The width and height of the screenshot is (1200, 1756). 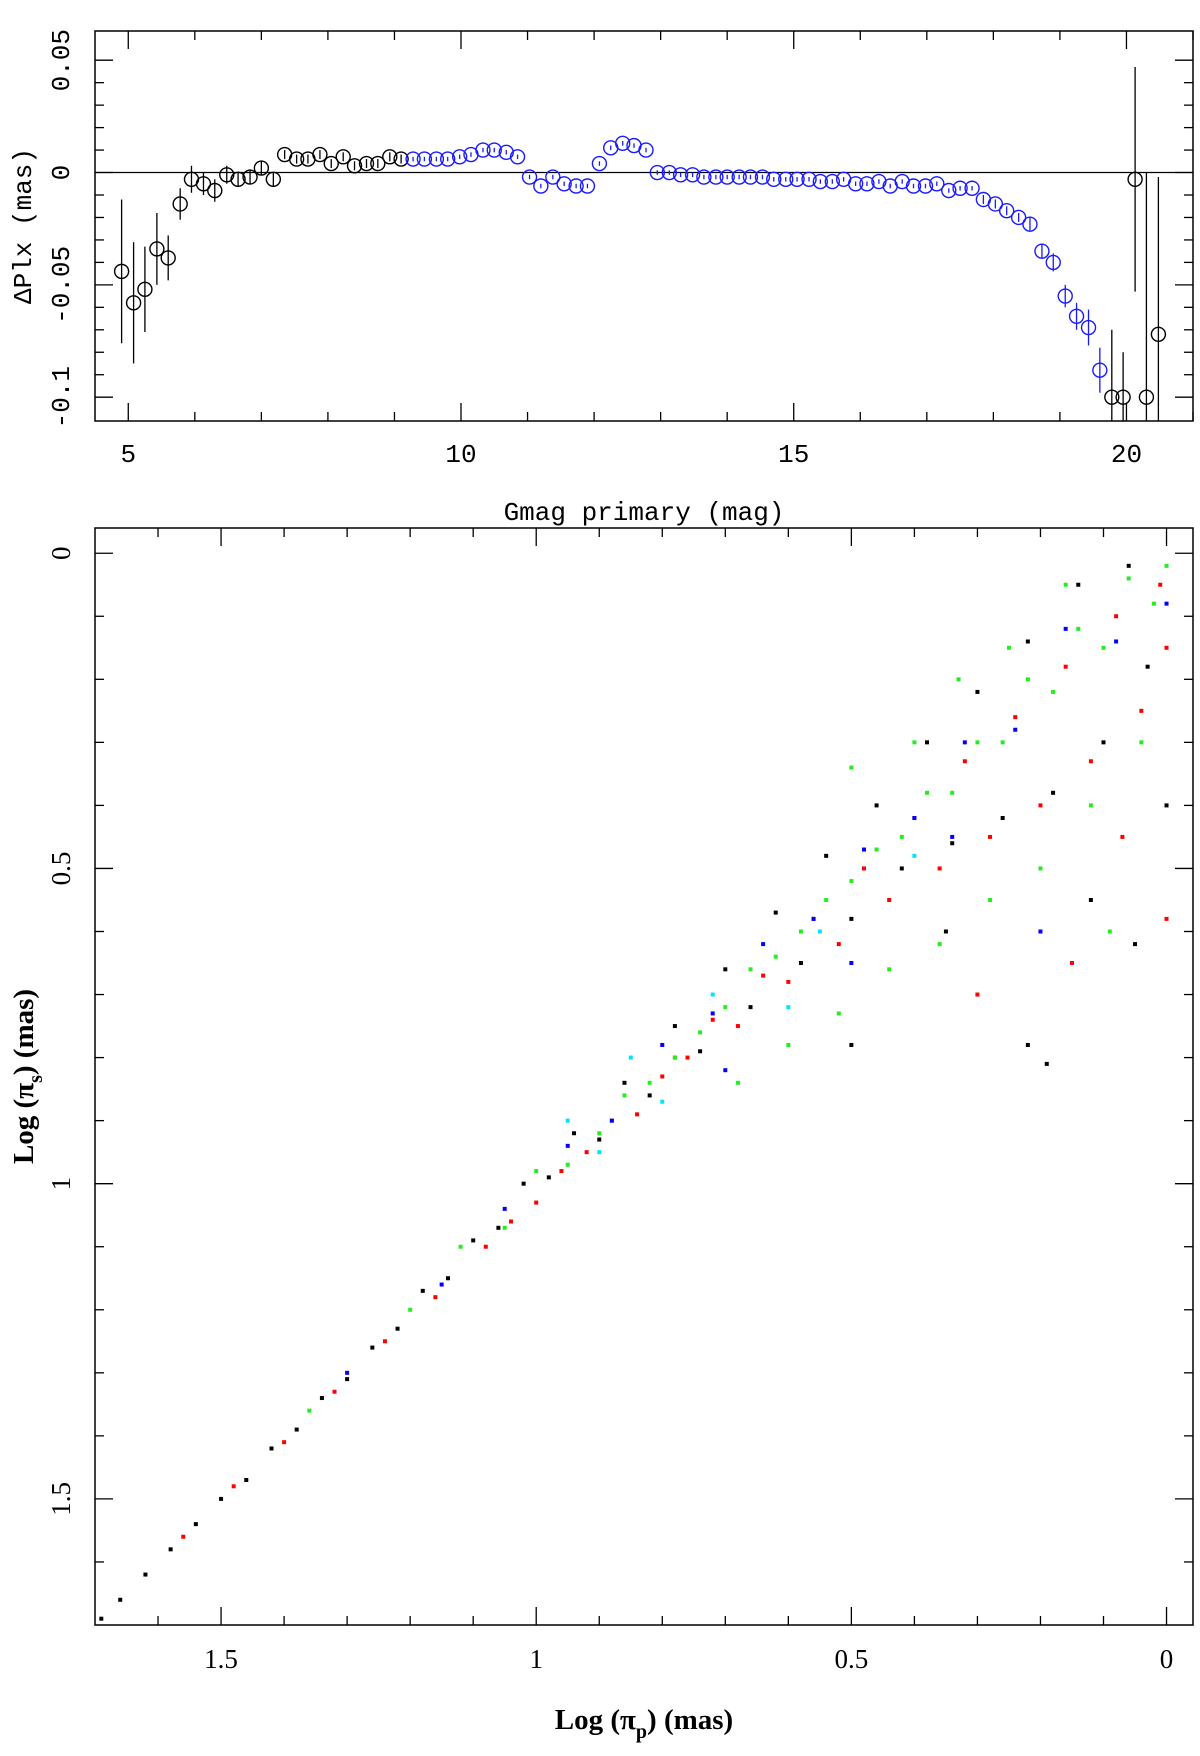 What do you see at coordinates (62, 60) in the screenshot?
I see `y-tick-label: 0.05` at bounding box center [62, 60].